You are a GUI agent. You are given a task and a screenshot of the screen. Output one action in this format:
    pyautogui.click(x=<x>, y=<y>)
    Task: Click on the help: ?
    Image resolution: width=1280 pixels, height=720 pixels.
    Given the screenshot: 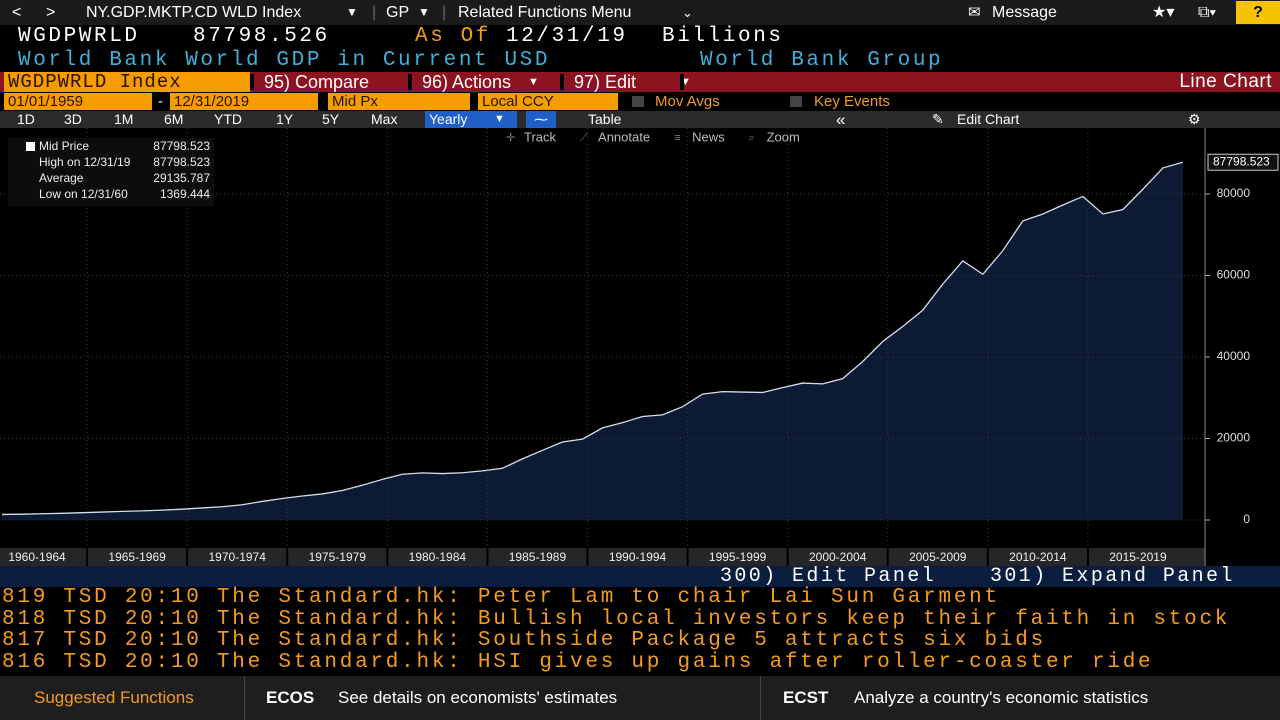 What is the action you would take?
    pyautogui.click(x=1258, y=12)
    